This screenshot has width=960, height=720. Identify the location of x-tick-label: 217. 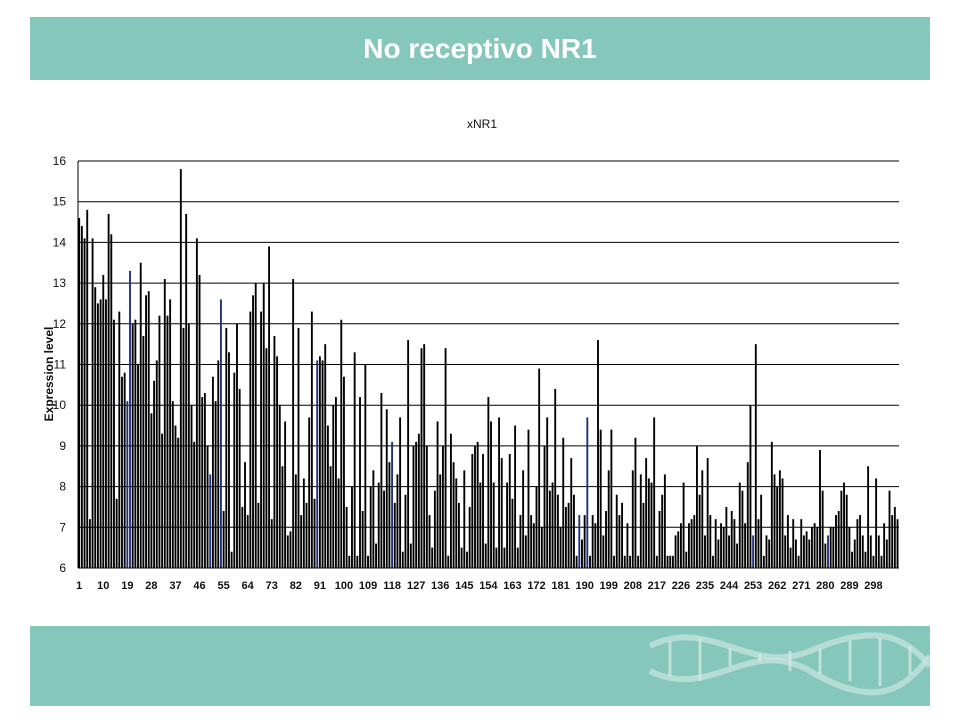
(657, 586).